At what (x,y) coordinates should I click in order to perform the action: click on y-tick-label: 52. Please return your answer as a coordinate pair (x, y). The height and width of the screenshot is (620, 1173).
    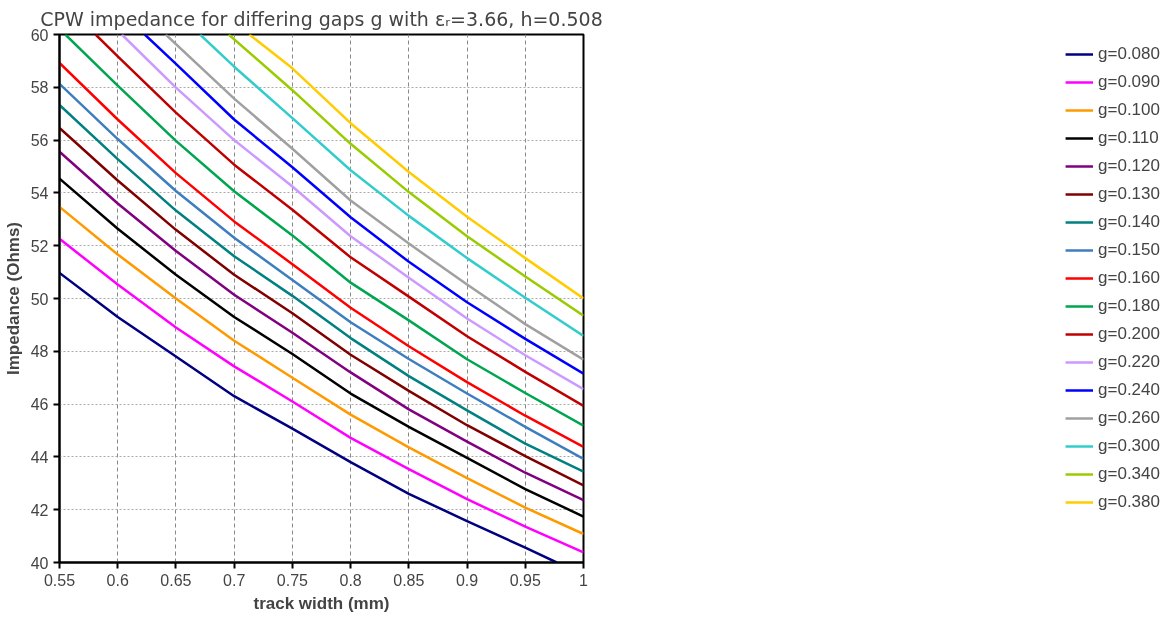
    Looking at the image, I should click on (39, 246).